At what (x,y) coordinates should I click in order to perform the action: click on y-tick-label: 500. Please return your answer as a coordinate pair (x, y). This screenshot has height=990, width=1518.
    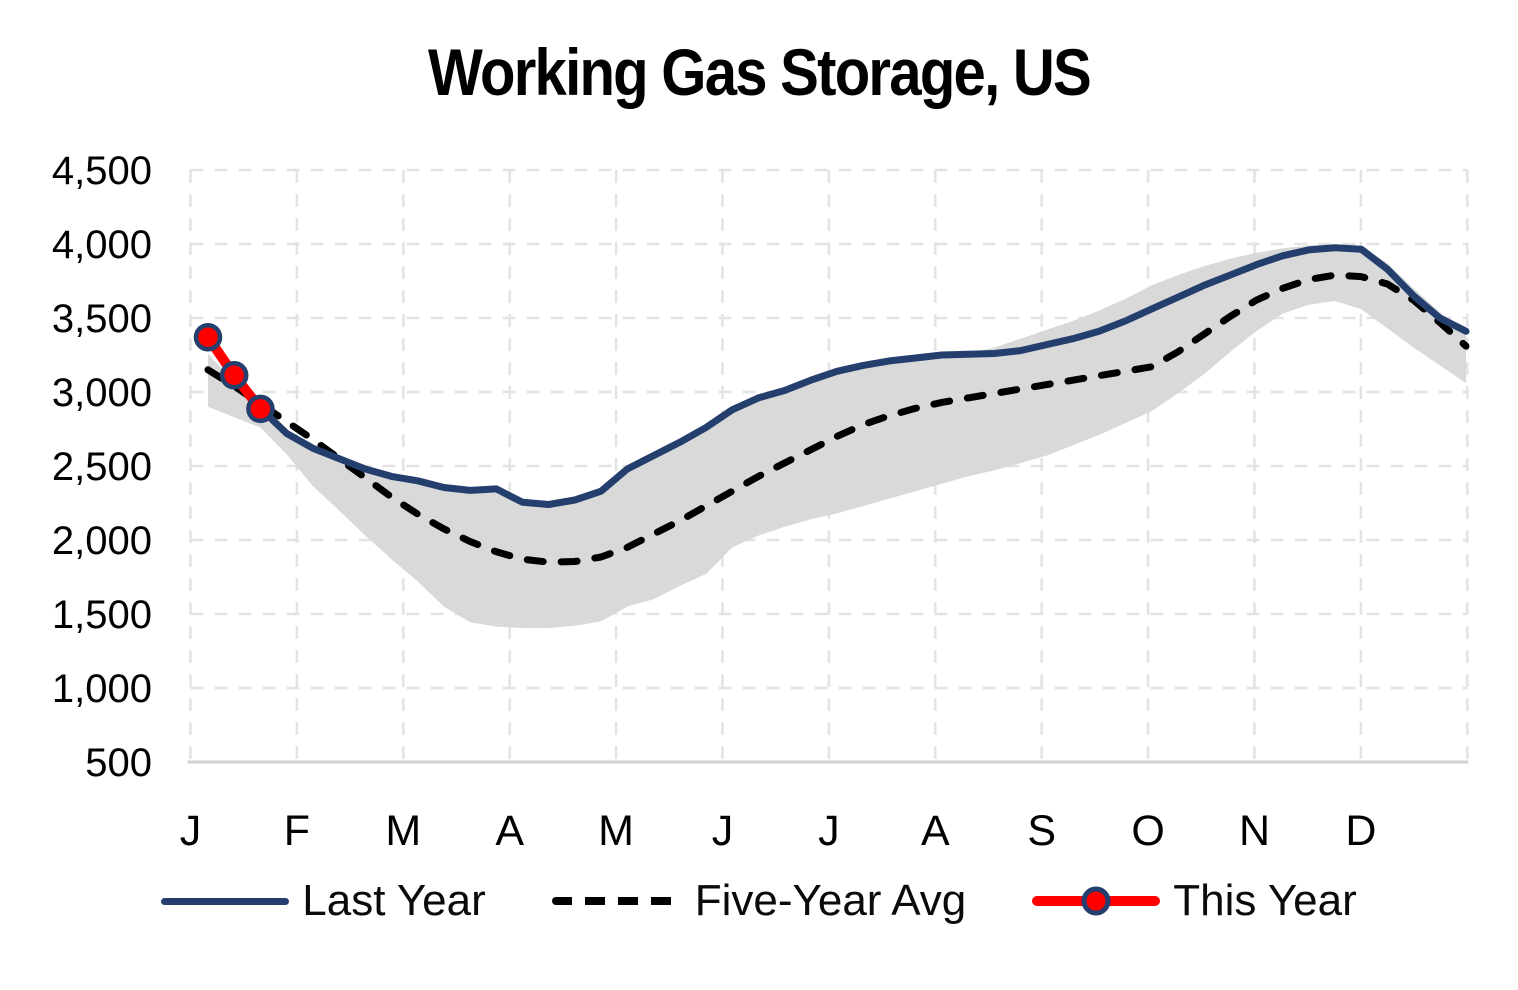
    Looking at the image, I should click on (118, 763).